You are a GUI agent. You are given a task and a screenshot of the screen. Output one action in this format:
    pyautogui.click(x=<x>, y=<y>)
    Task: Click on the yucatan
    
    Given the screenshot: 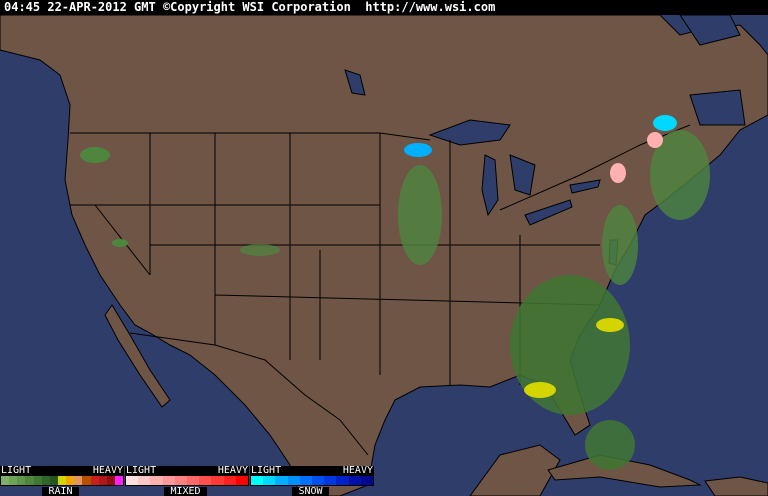 What is the action you would take?
    pyautogui.click(x=515, y=470)
    